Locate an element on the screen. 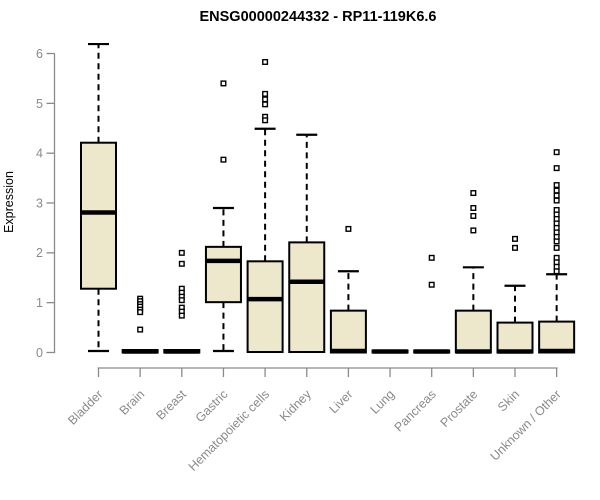  x-tick-label: Bladder is located at coordinates (85, 407).